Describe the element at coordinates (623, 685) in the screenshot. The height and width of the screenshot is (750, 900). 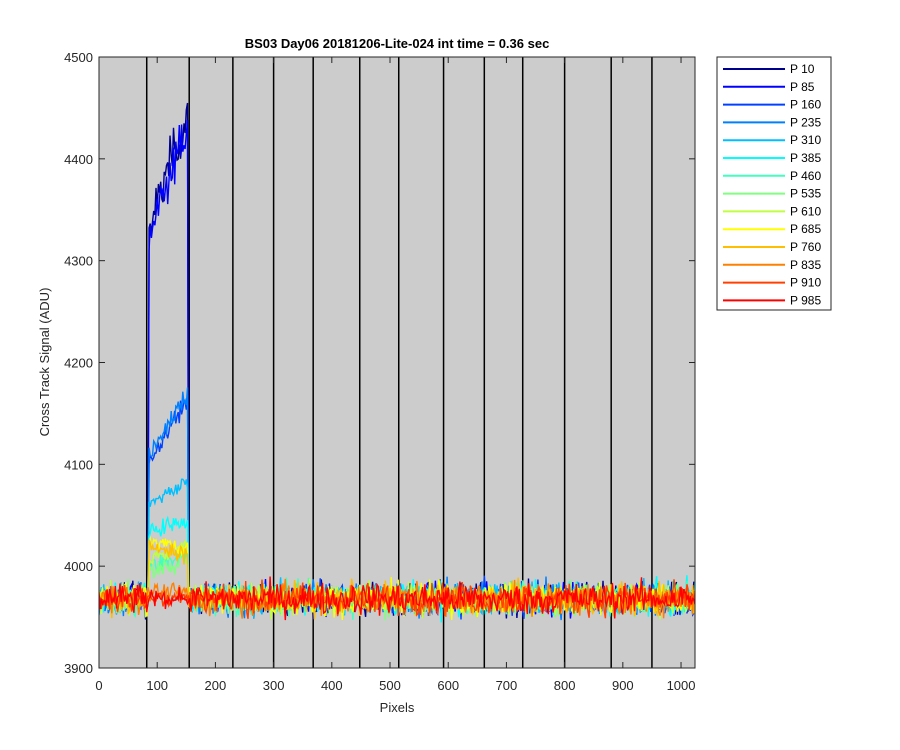
I see `x-tick-label: 900` at that location.